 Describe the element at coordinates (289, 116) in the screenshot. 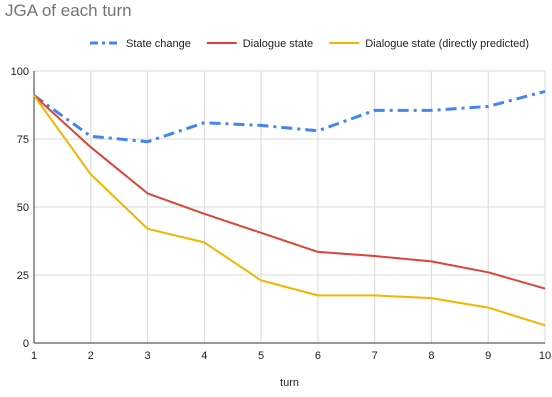

I see `series-line-state-change` at that location.